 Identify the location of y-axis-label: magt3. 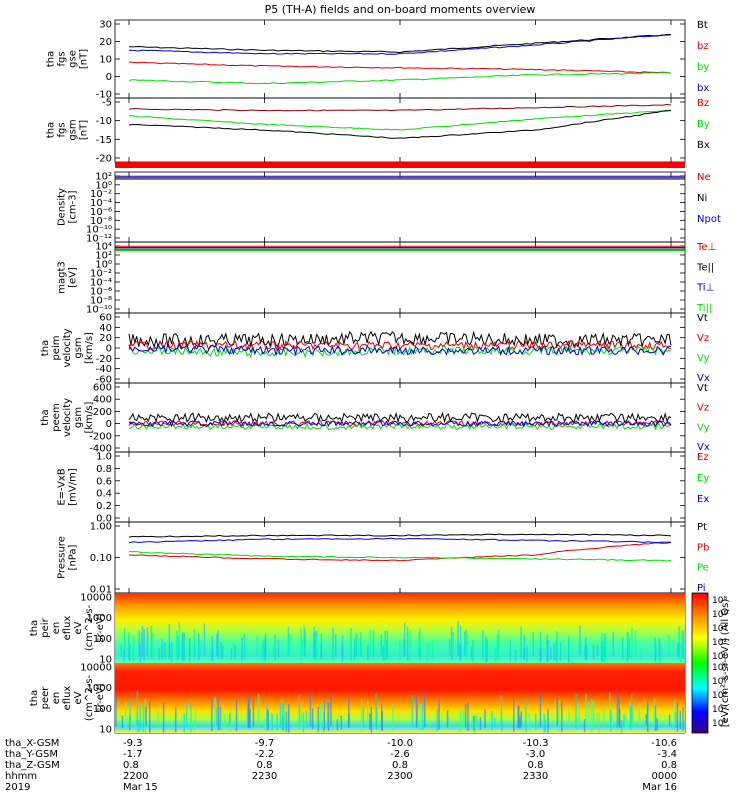
(62, 277).